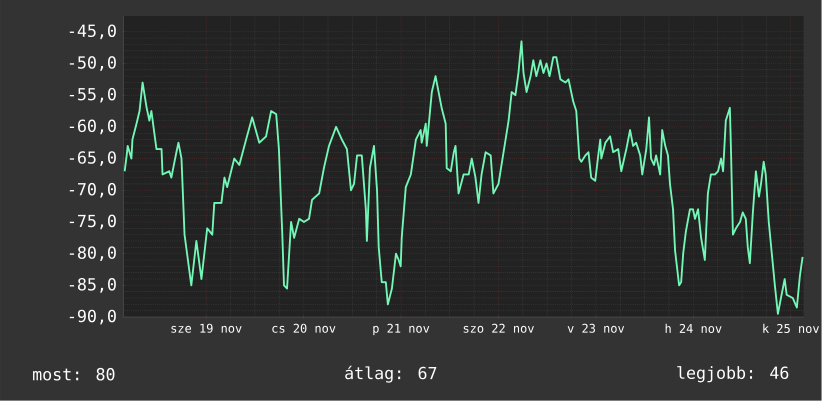 This screenshot has height=401, width=824. What do you see at coordinates (390, 374) in the screenshot?
I see `text: átlag: 67` at bounding box center [390, 374].